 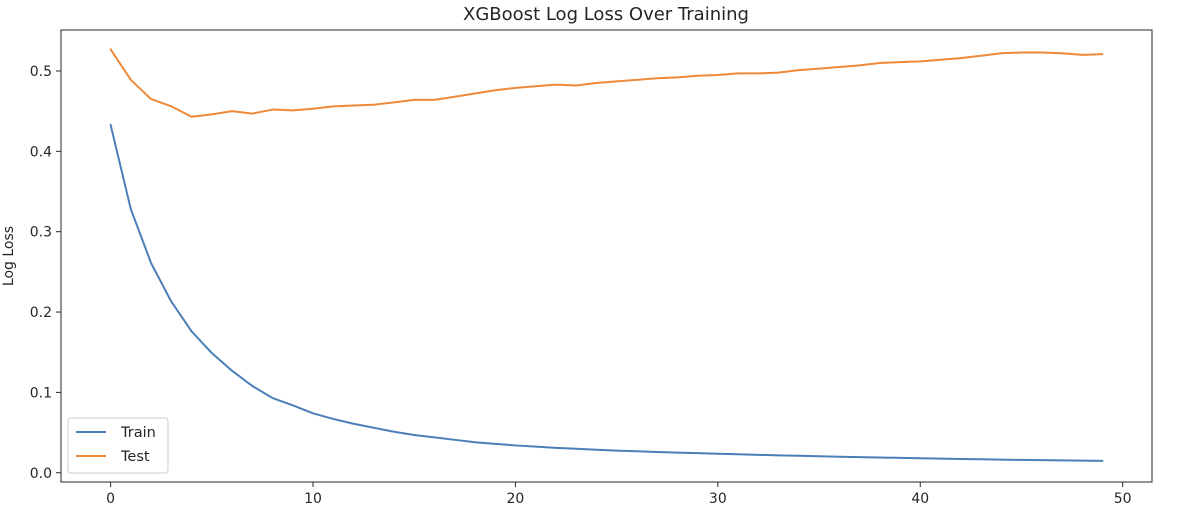 What do you see at coordinates (619, 494) in the screenshot?
I see `x-axis-ticks: 0 10 20 30 40 50` at bounding box center [619, 494].